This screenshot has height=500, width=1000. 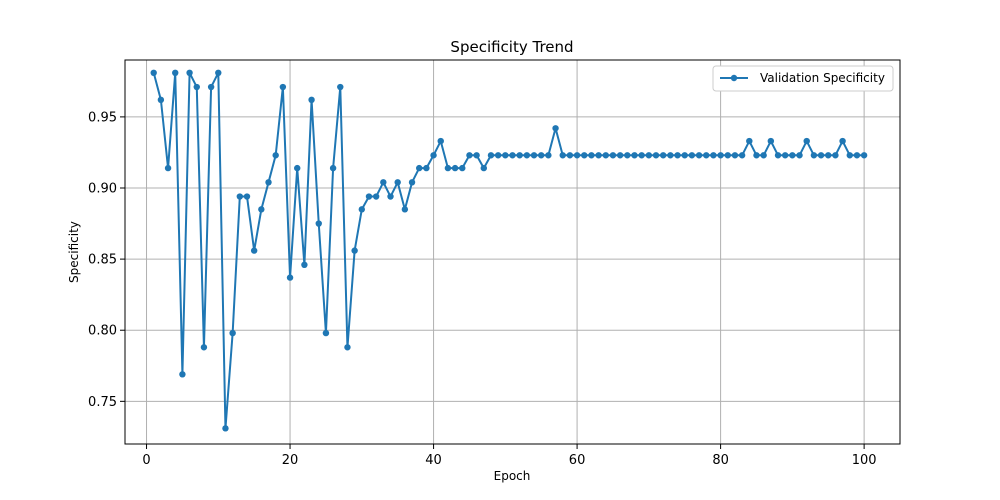 What do you see at coordinates (102, 402) in the screenshot?
I see `y-tick-label: 0.75` at bounding box center [102, 402].